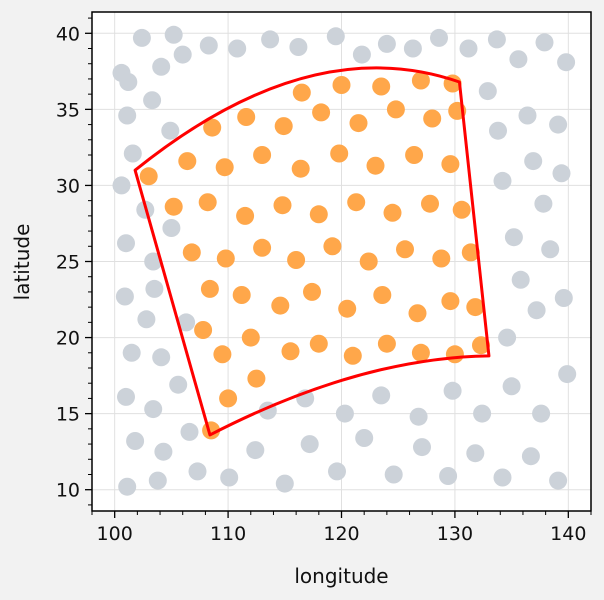 This screenshot has width=604, height=600. Describe the element at coordinates (115, 534) in the screenshot. I see `x-tick-label: 100` at that location.